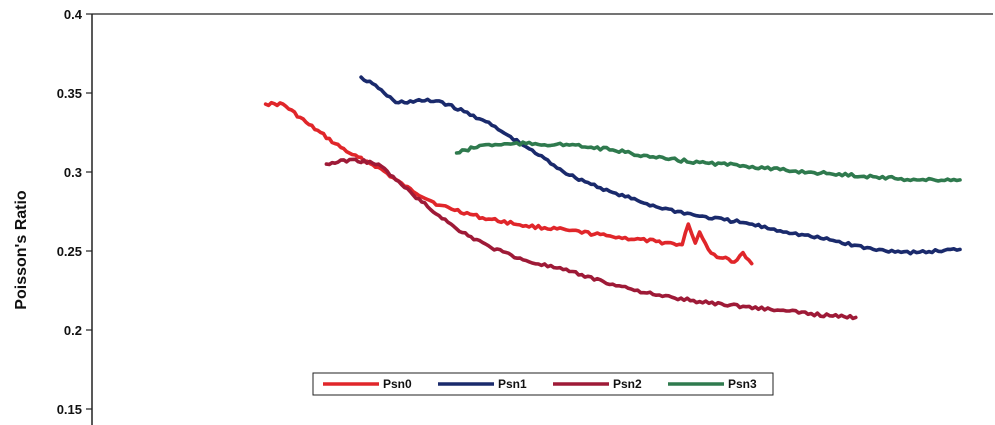 The image size is (995, 425). I want to click on y-ticks: 0.4 0.35 0.3 0.25 0.2 0.15, so click(74, 212).